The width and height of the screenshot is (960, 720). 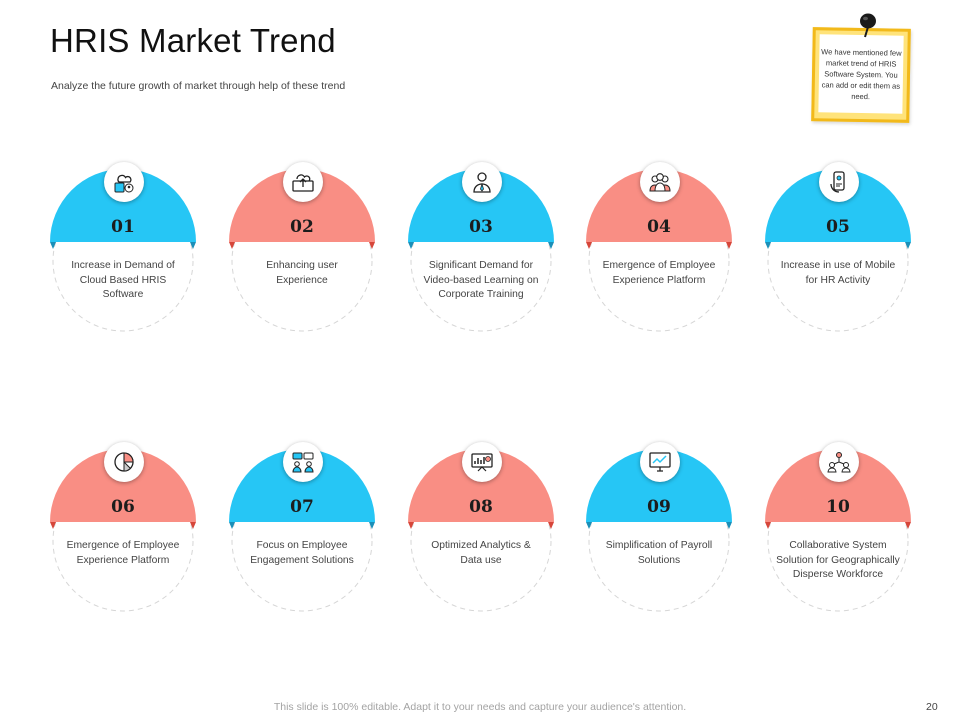 I want to click on trend-description: Optimized Analytics & Data use, so click(x=481, y=553).